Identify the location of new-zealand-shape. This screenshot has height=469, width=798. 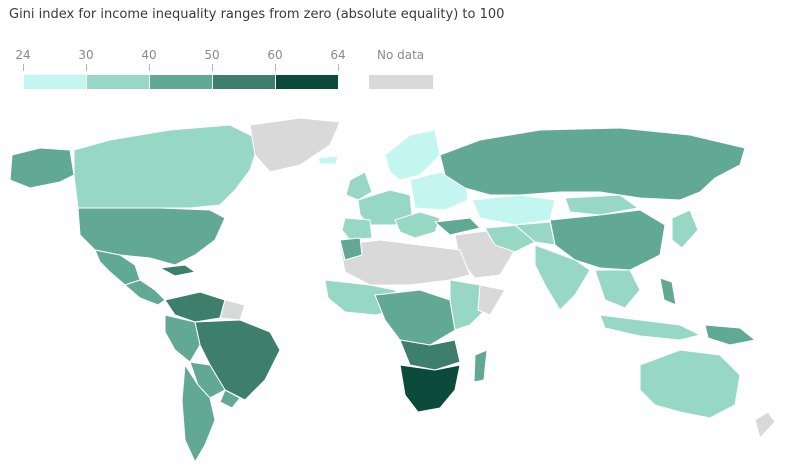
(765, 425).